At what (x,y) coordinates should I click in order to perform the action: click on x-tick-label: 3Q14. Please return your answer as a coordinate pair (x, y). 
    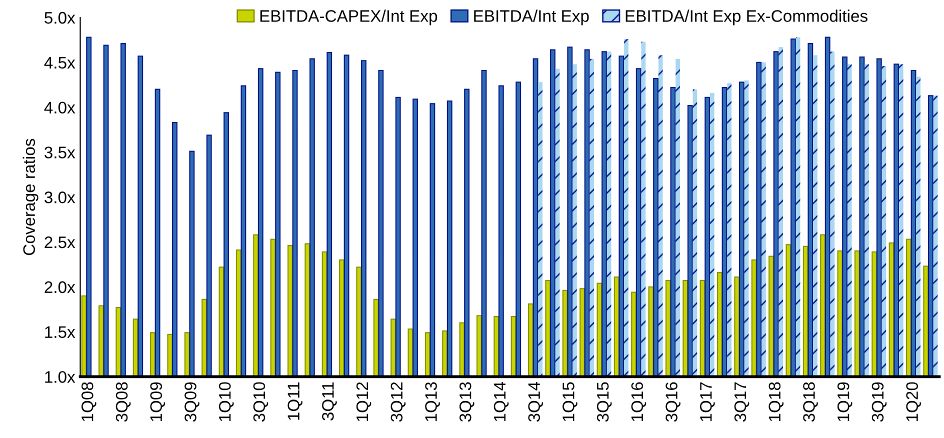
    Looking at the image, I should click on (535, 402).